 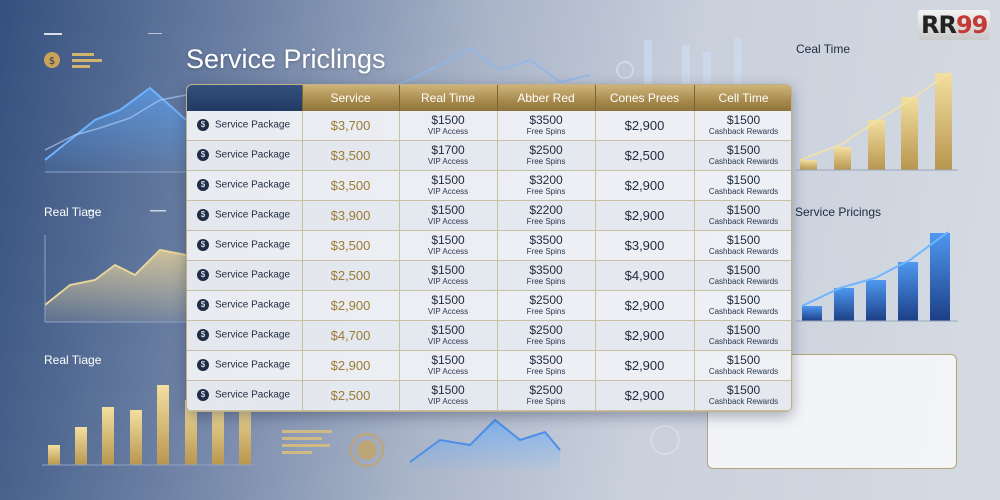 What do you see at coordinates (351, 98) in the screenshot?
I see `column-header-service: Service` at bounding box center [351, 98].